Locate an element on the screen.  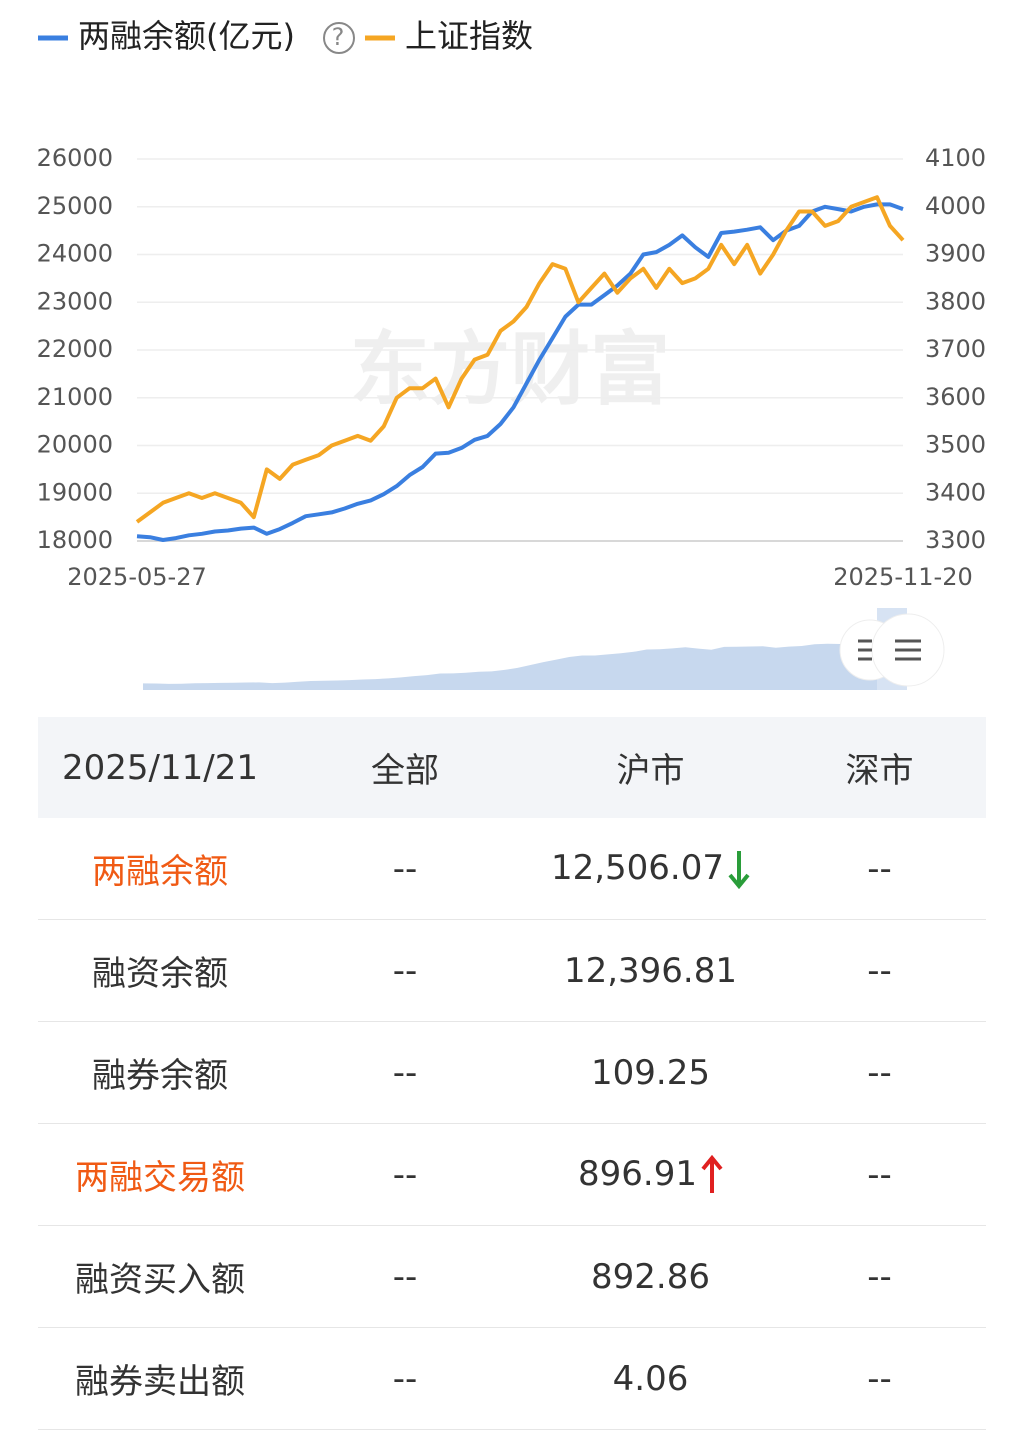
cell-text: 两融余额 is located at coordinates (160, 872).